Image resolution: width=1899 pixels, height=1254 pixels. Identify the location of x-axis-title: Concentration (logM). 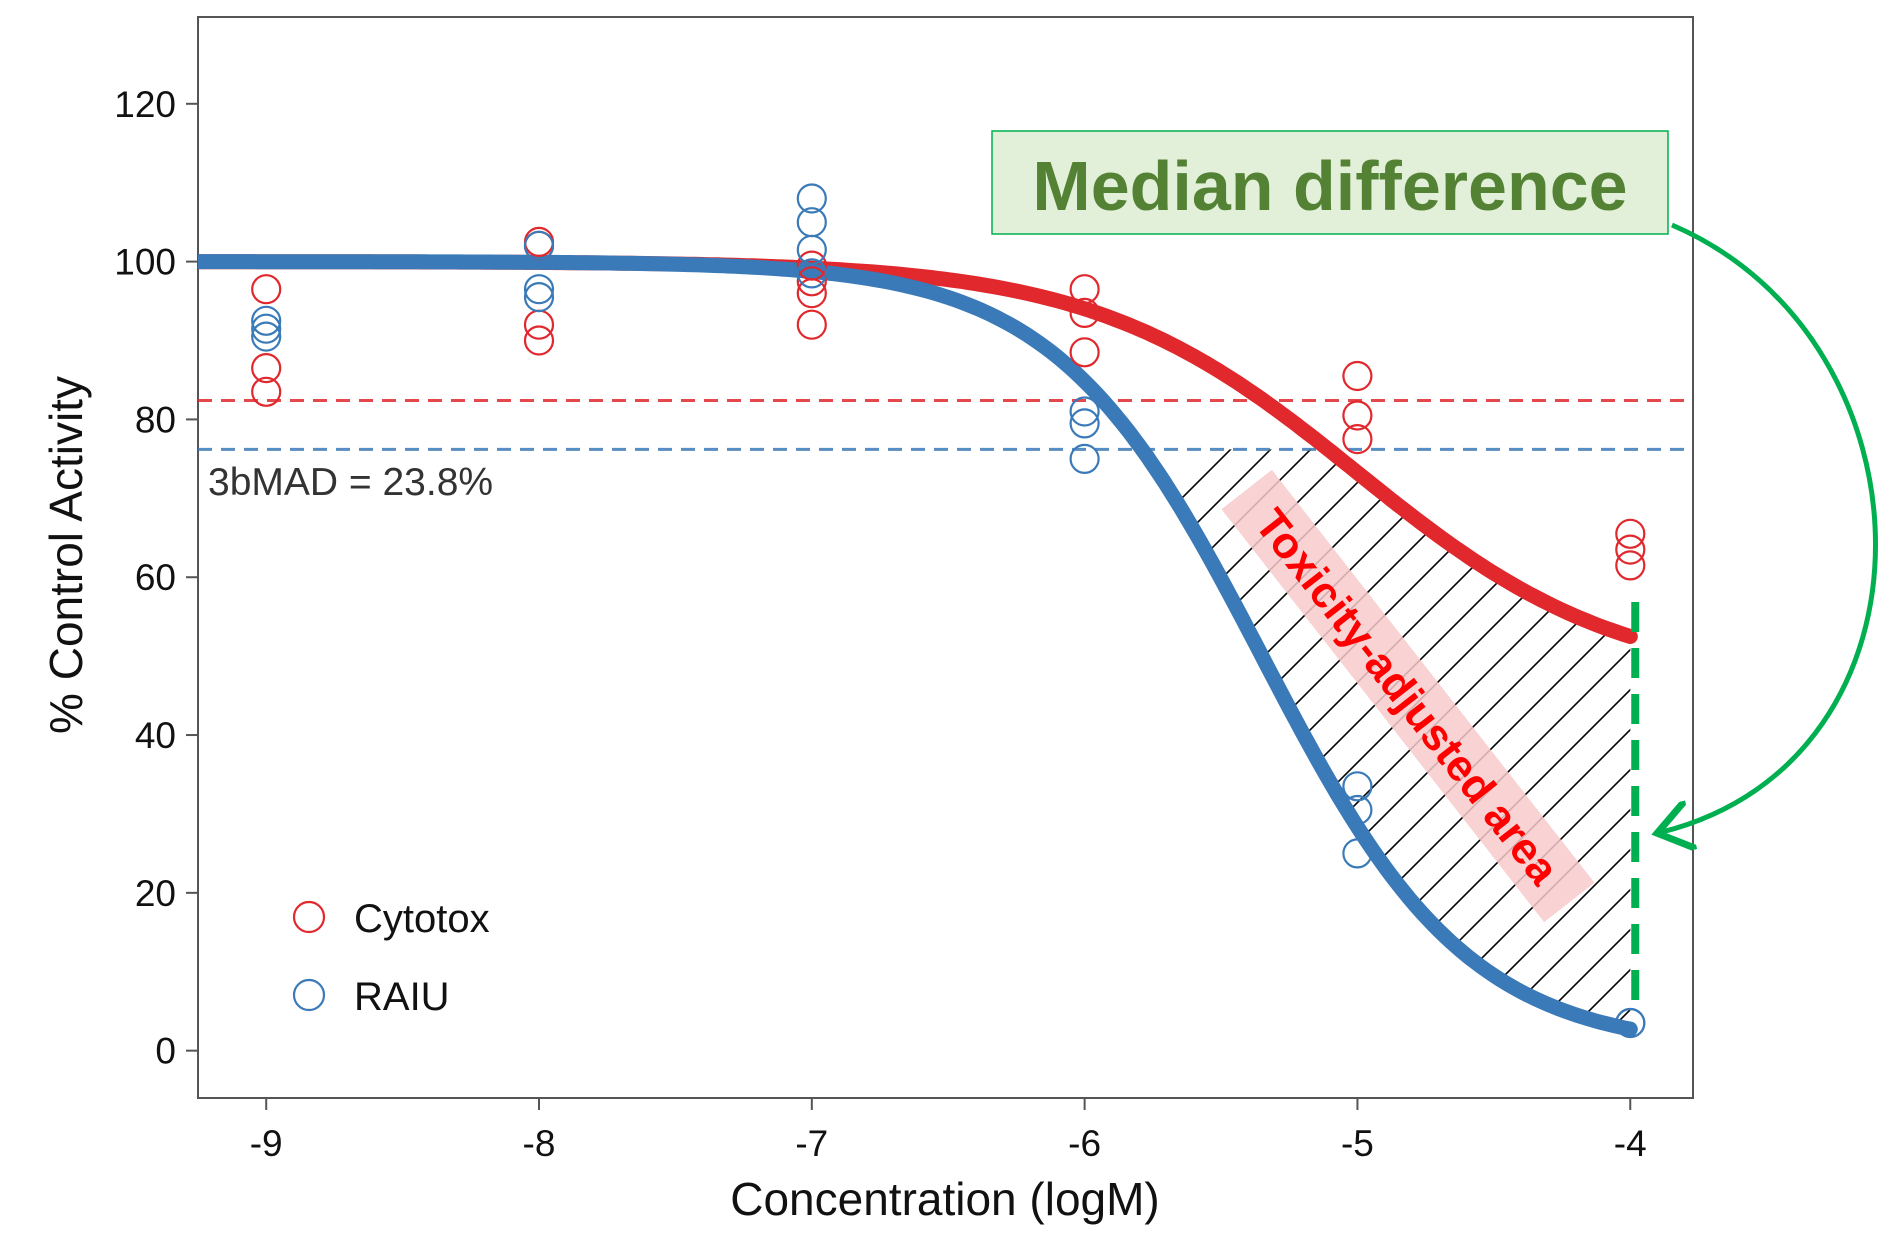
(945, 1199).